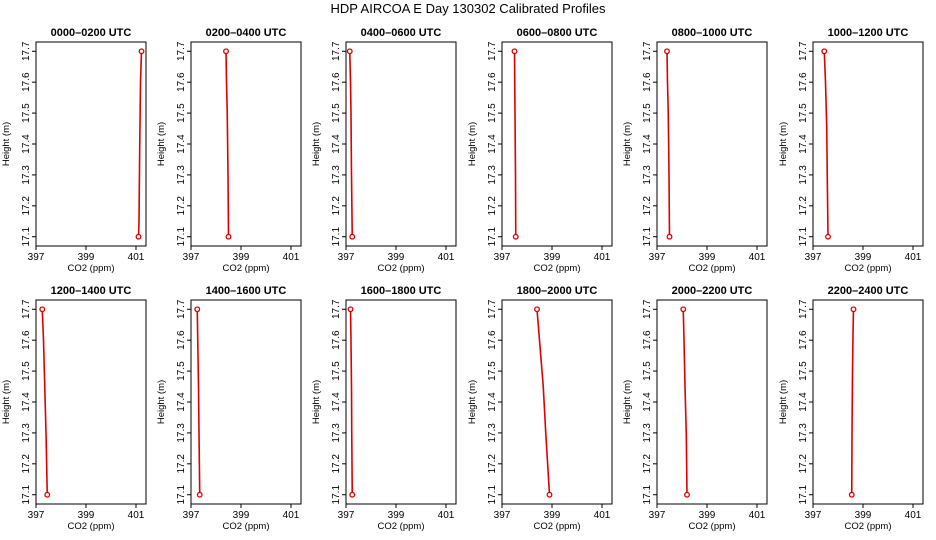 Image resolution: width=936 pixels, height=540 pixels. Describe the element at coordinates (868, 291) in the screenshot. I see `panel-title: 2200–2400 UTC` at that location.